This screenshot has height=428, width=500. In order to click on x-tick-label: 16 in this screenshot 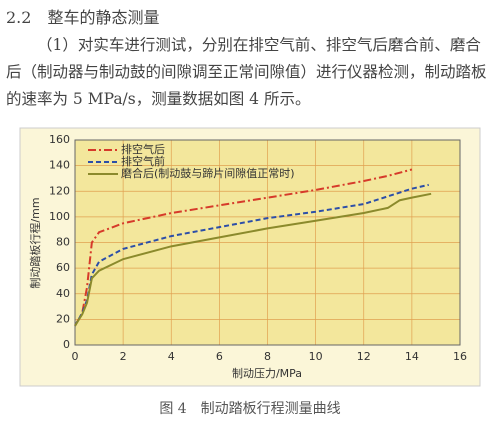, I will do `click(460, 356)`.